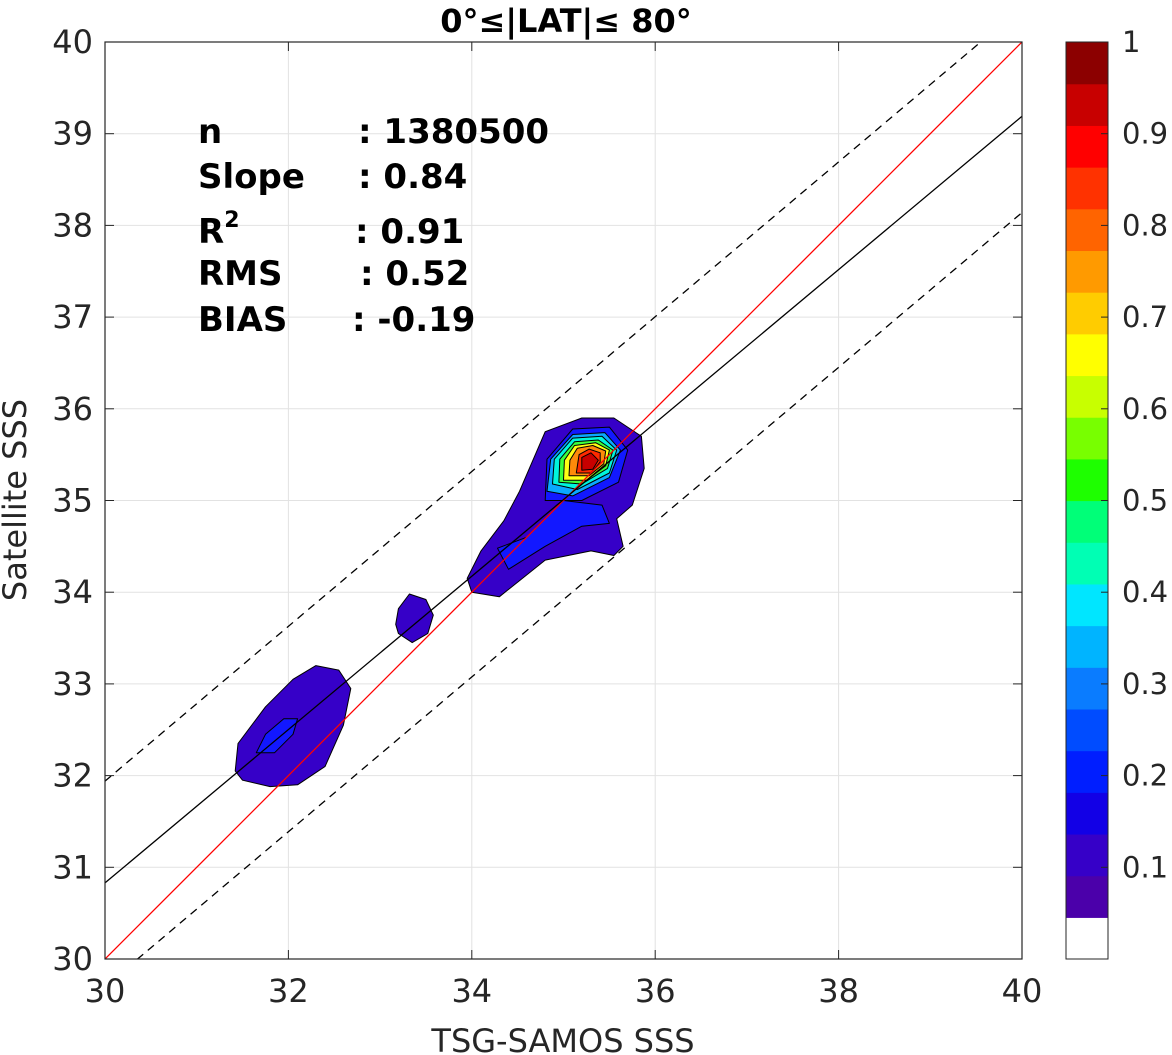 The image size is (1172, 1055). I want to click on x-tick-label: 38, so click(838, 991).